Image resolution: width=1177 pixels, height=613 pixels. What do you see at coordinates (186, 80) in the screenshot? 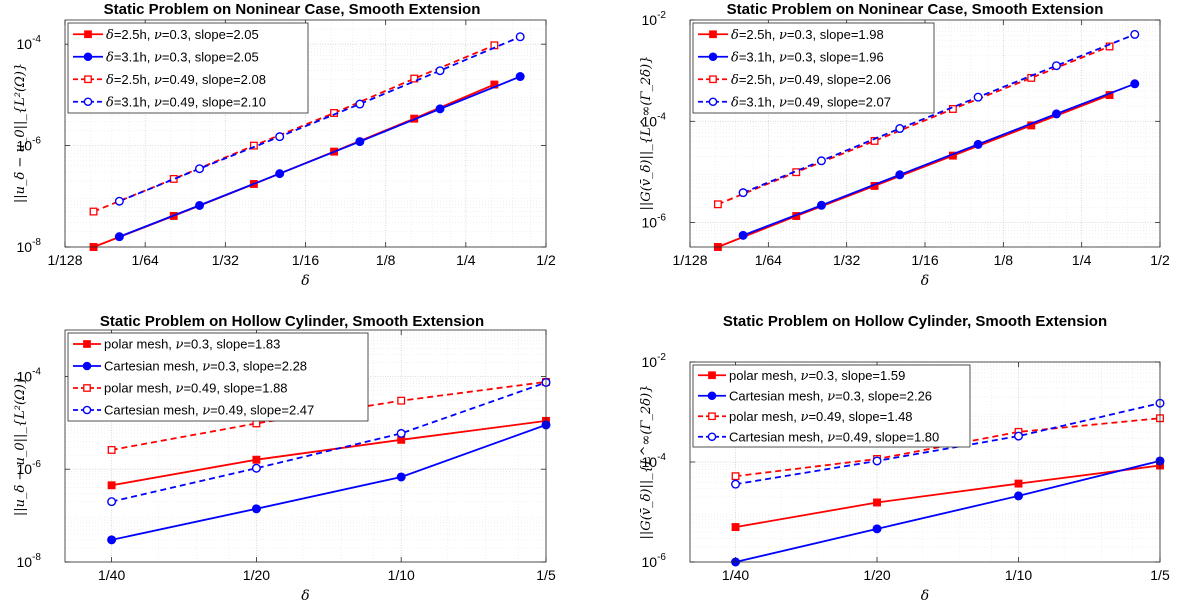
I see `legend-label: δ=2.5h, ν=0.49, slope=2.08` at bounding box center [186, 80].